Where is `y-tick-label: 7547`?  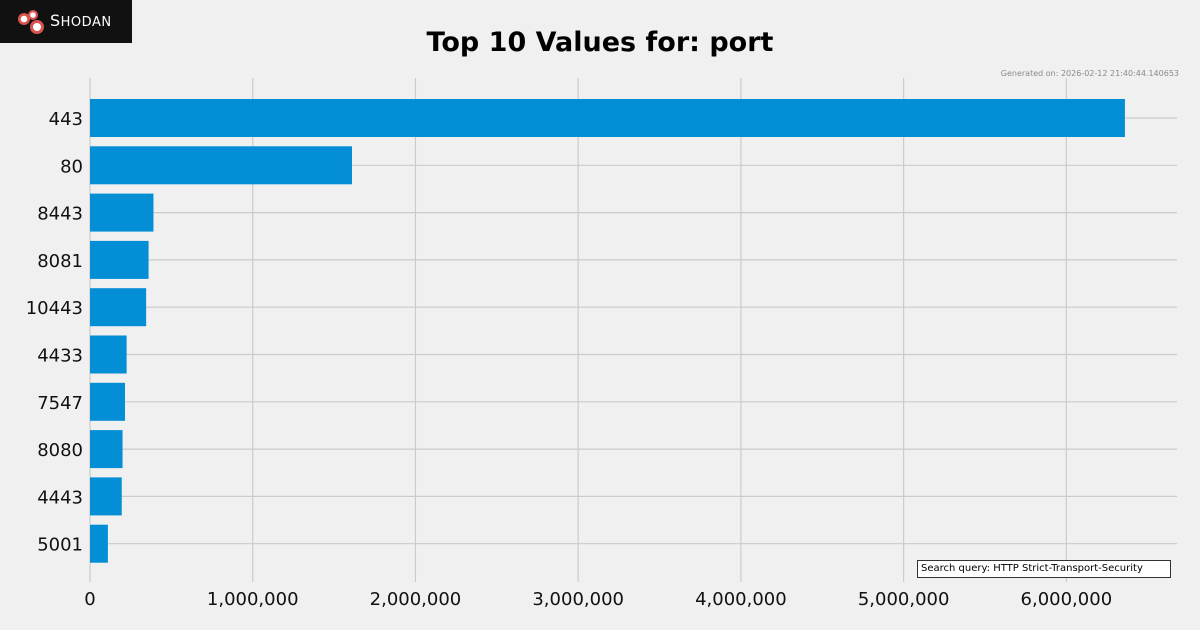 y-tick-label: 7547 is located at coordinates (60, 403).